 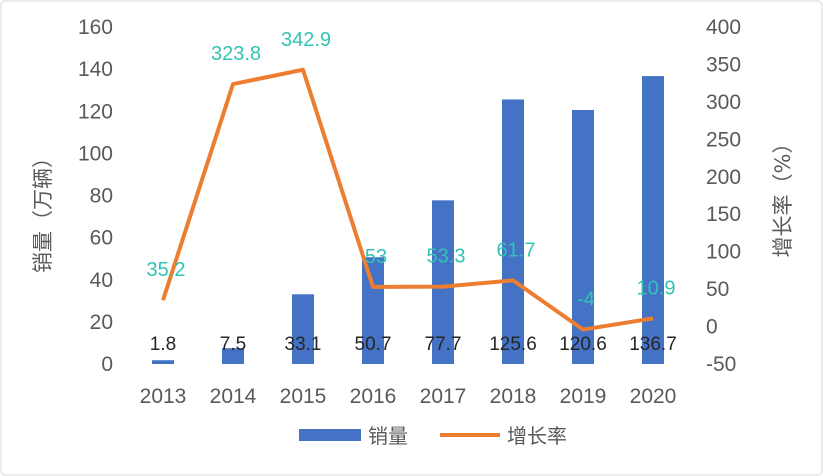 What do you see at coordinates (163, 396) in the screenshot?
I see `x-tick-label: 2013` at bounding box center [163, 396].